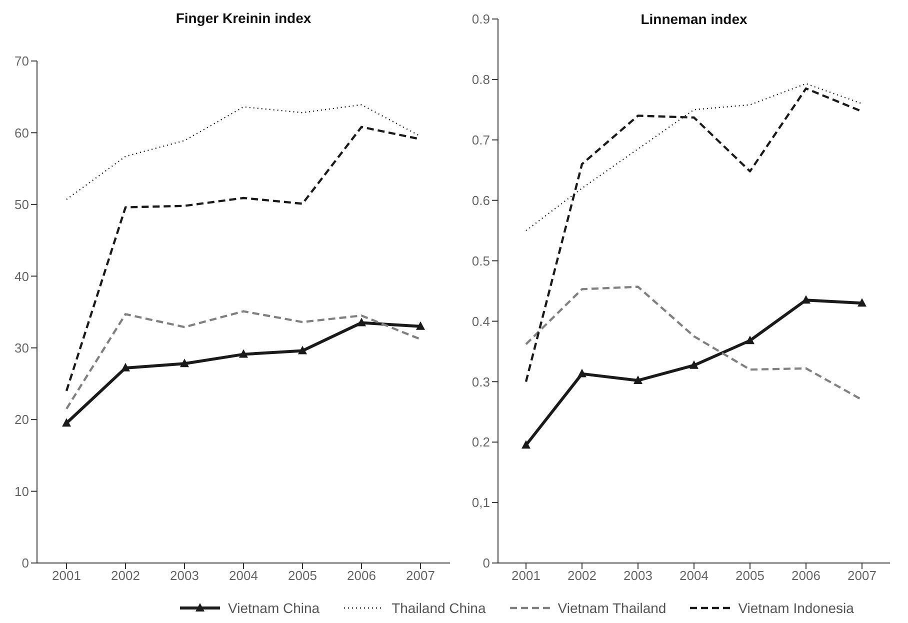 The width and height of the screenshot is (908, 623). I want to click on y-tick-label: 0.7, so click(481, 140).